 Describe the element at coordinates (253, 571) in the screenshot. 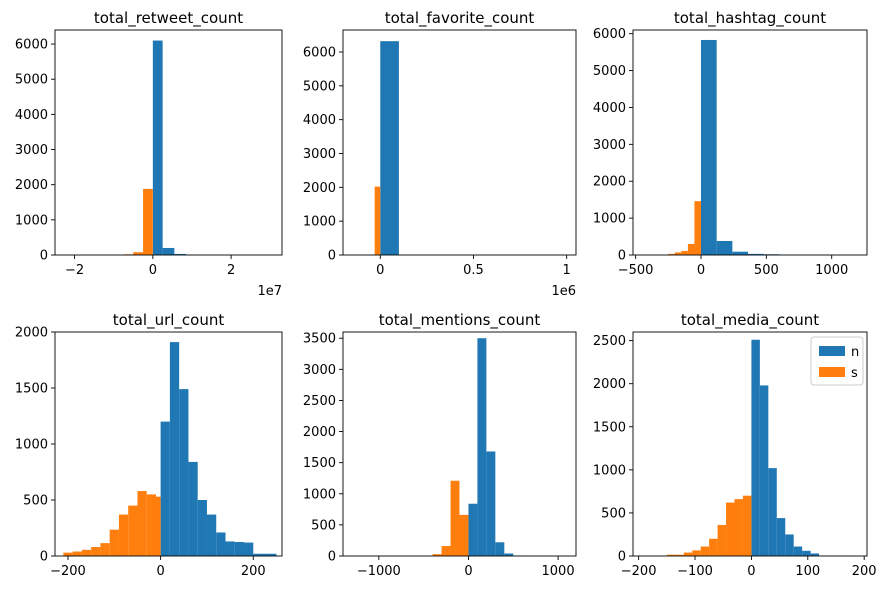

I see `x-tick-label: 200` at that location.